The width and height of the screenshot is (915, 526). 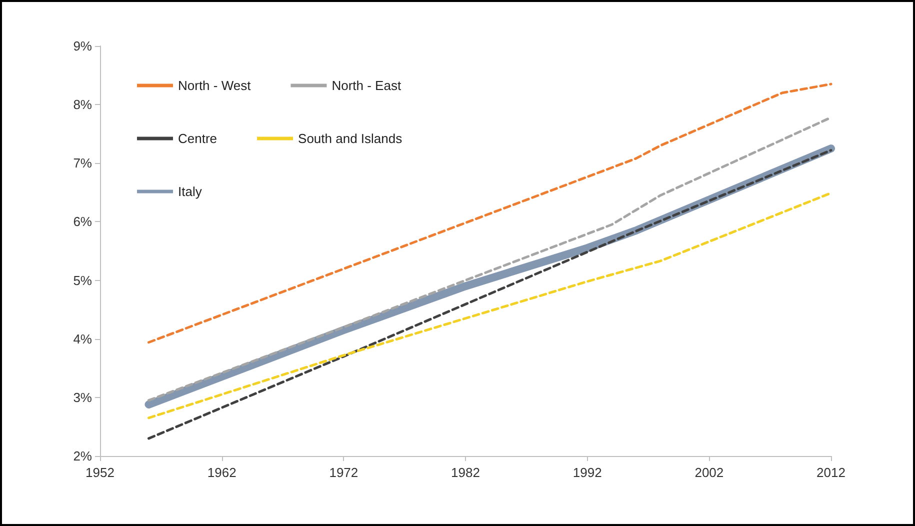 What do you see at coordinates (190, 191) in the screenshot?
I see `legend-label: Italy` at bounding box center [190, 191].